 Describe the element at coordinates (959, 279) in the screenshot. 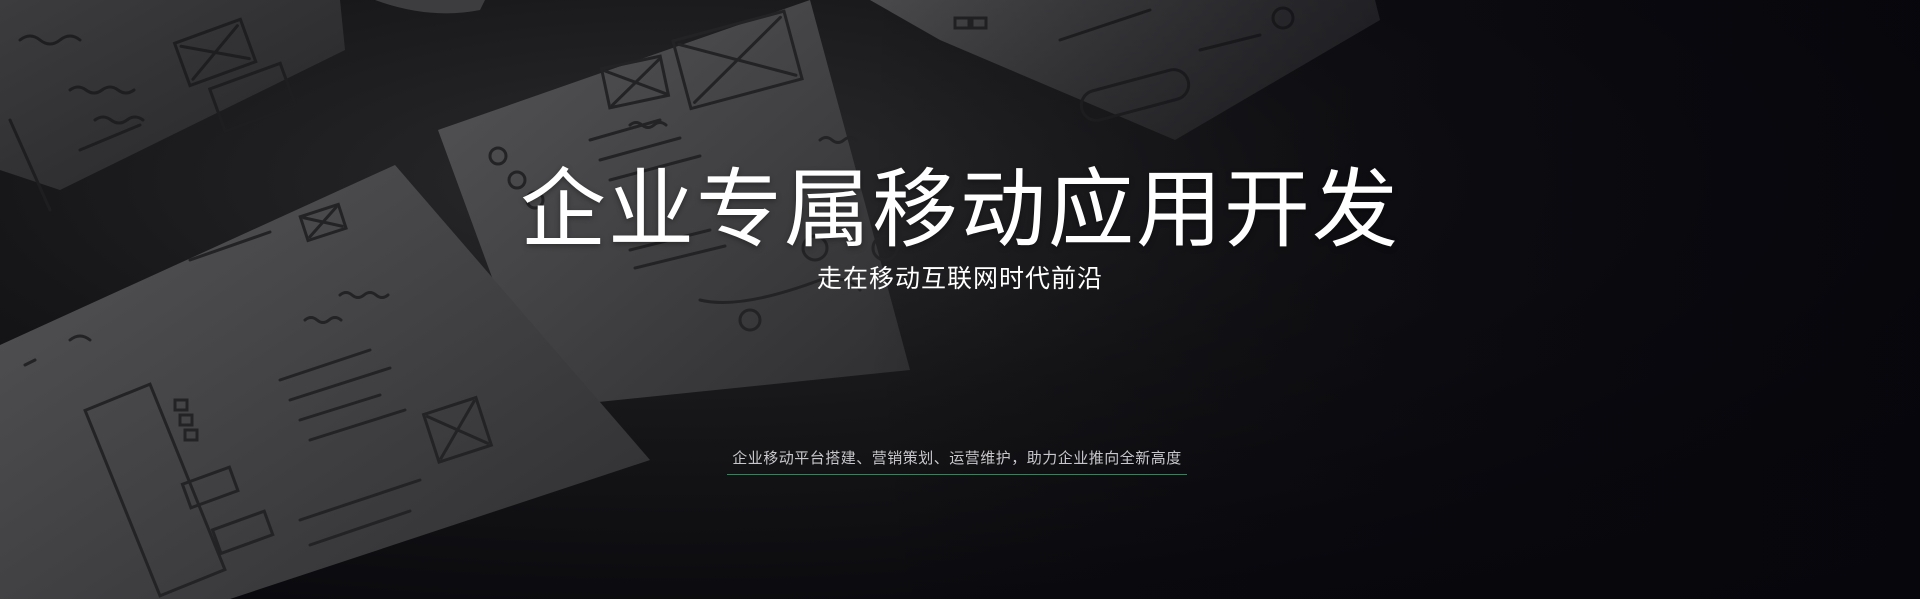

I see `banner-subheadline: 走在移动互联网时代前沿` at that location.